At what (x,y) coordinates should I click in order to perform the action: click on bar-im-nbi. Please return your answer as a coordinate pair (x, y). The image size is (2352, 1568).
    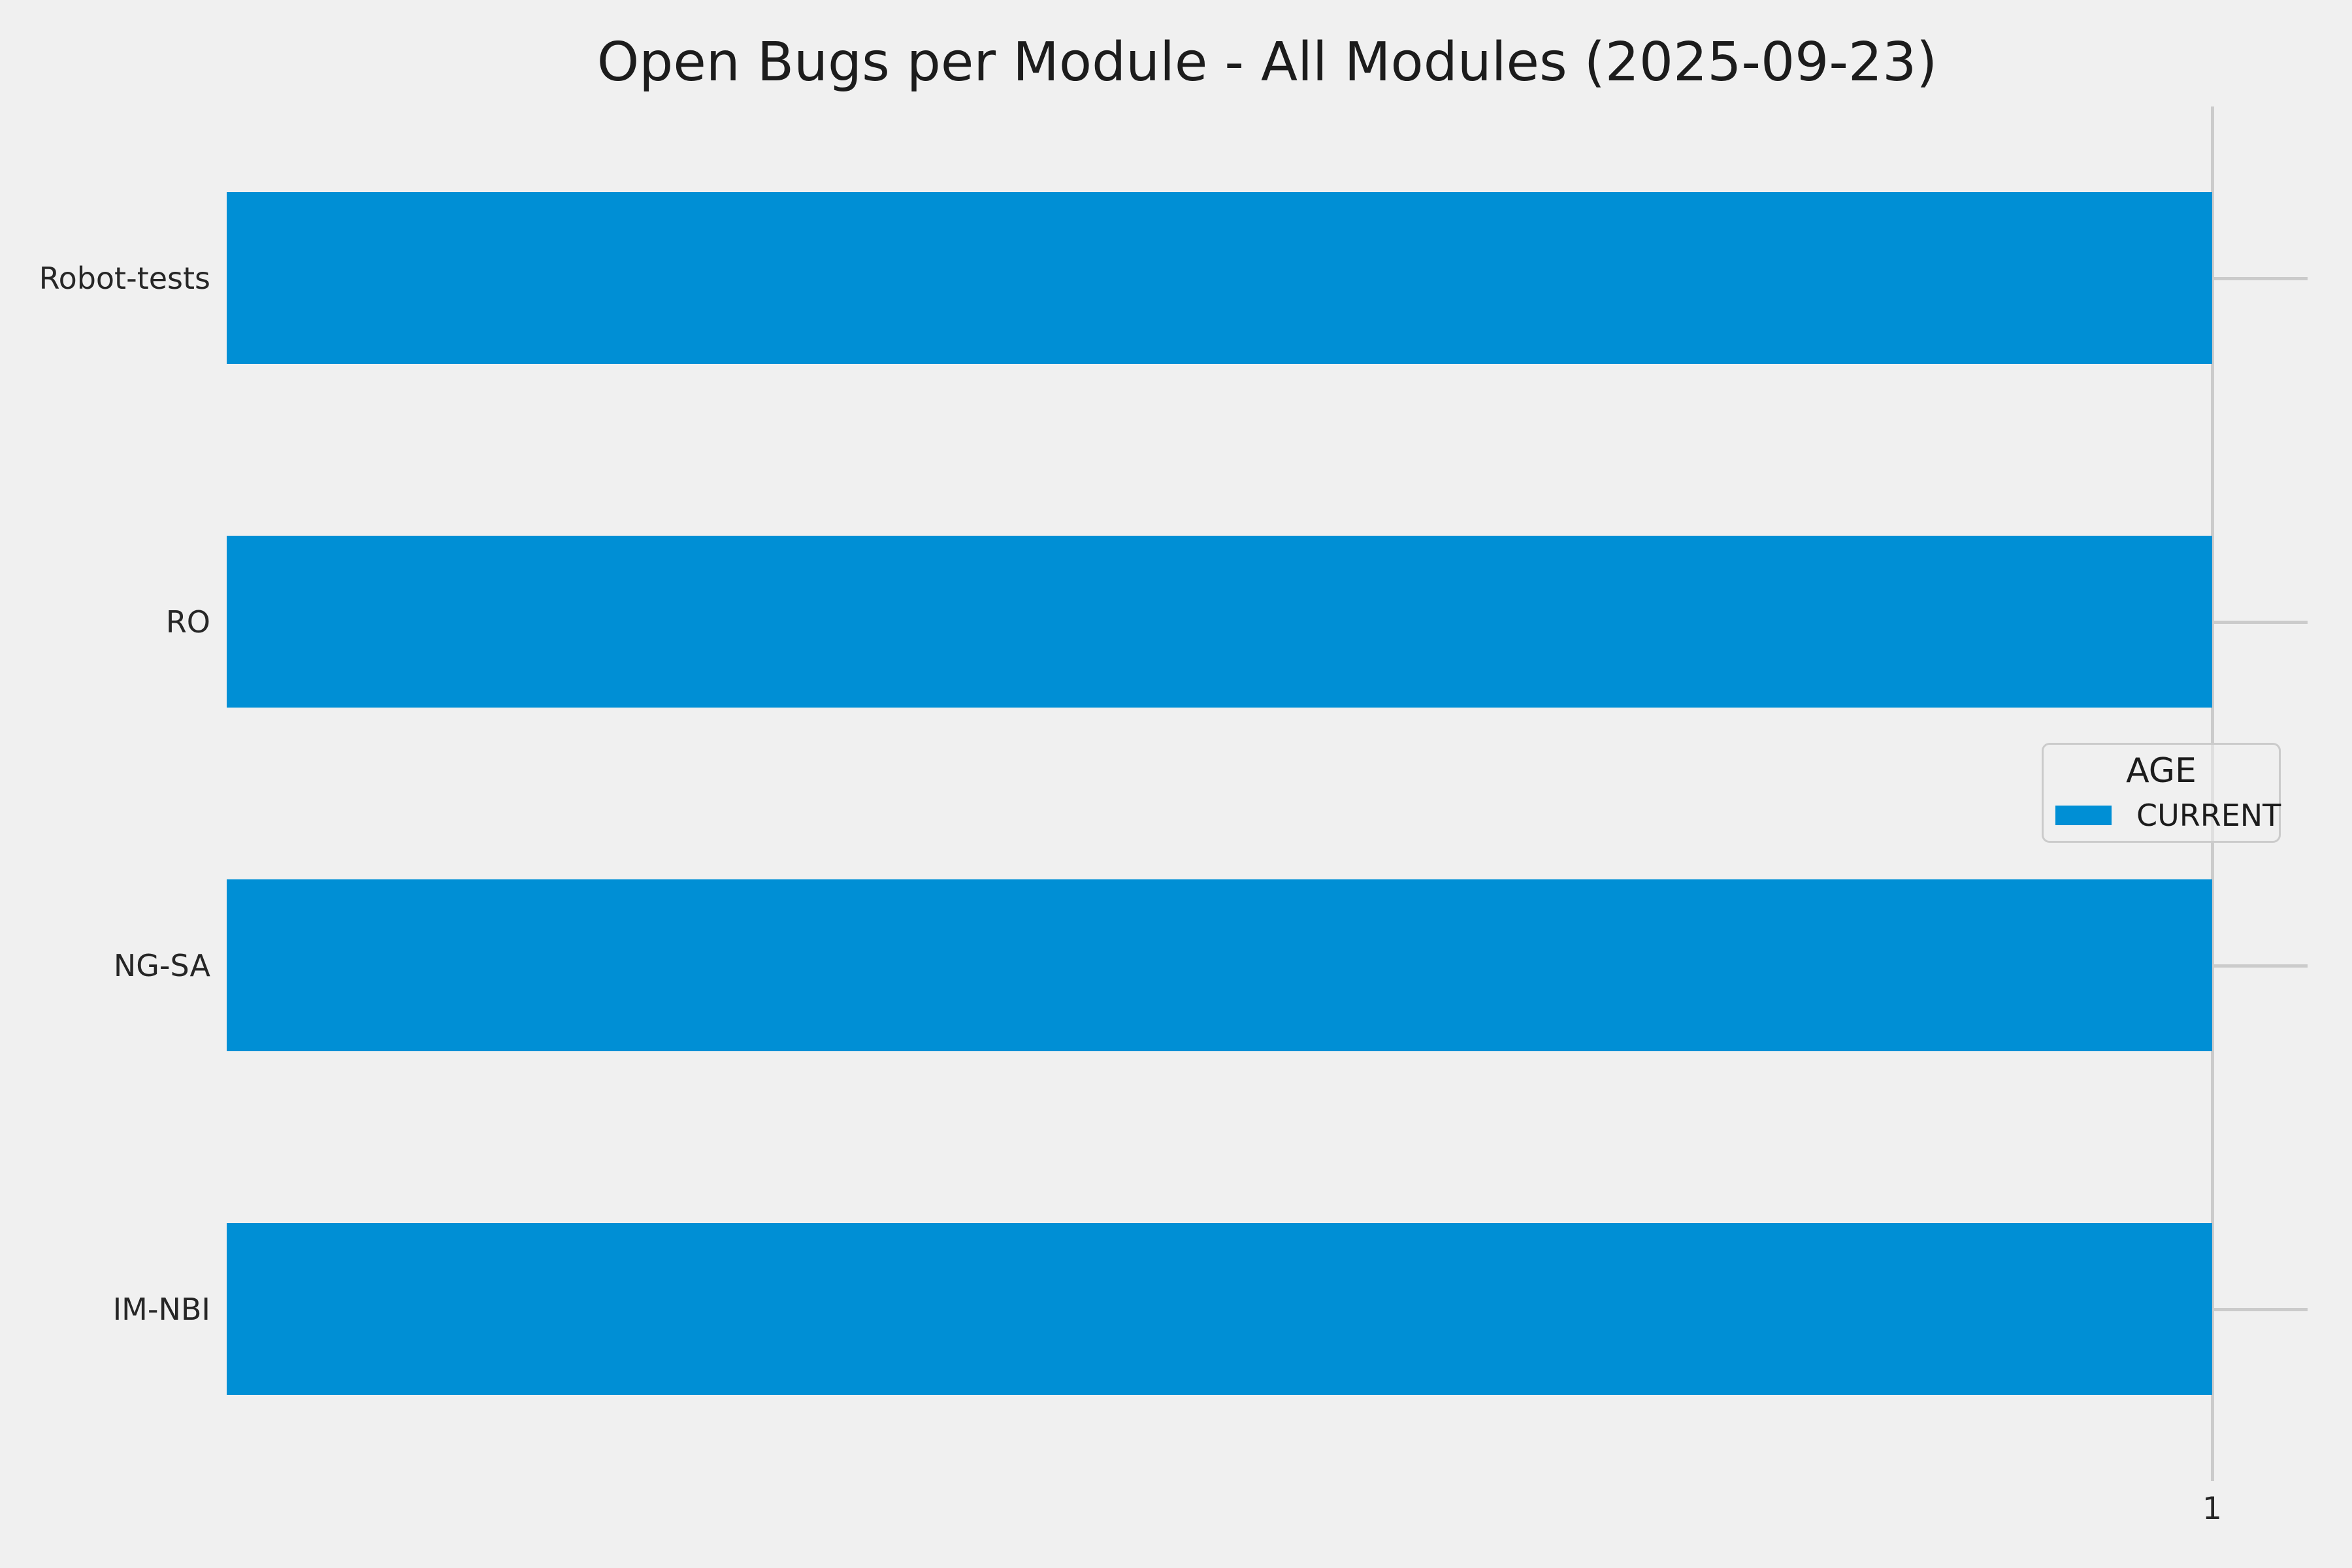
    Looking at the image, I should click on (1219, 1309).